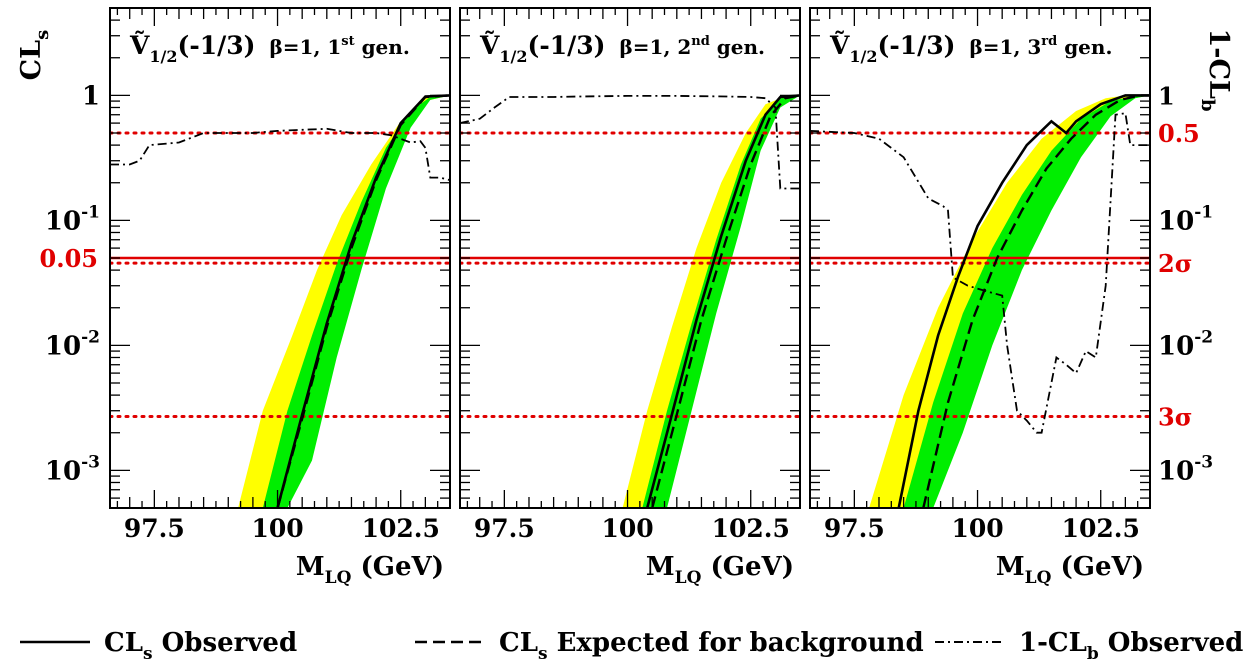 The image size is (1250, 672). I want to click on y-left-tick-label: 10⁻¹, so click(72, 219).